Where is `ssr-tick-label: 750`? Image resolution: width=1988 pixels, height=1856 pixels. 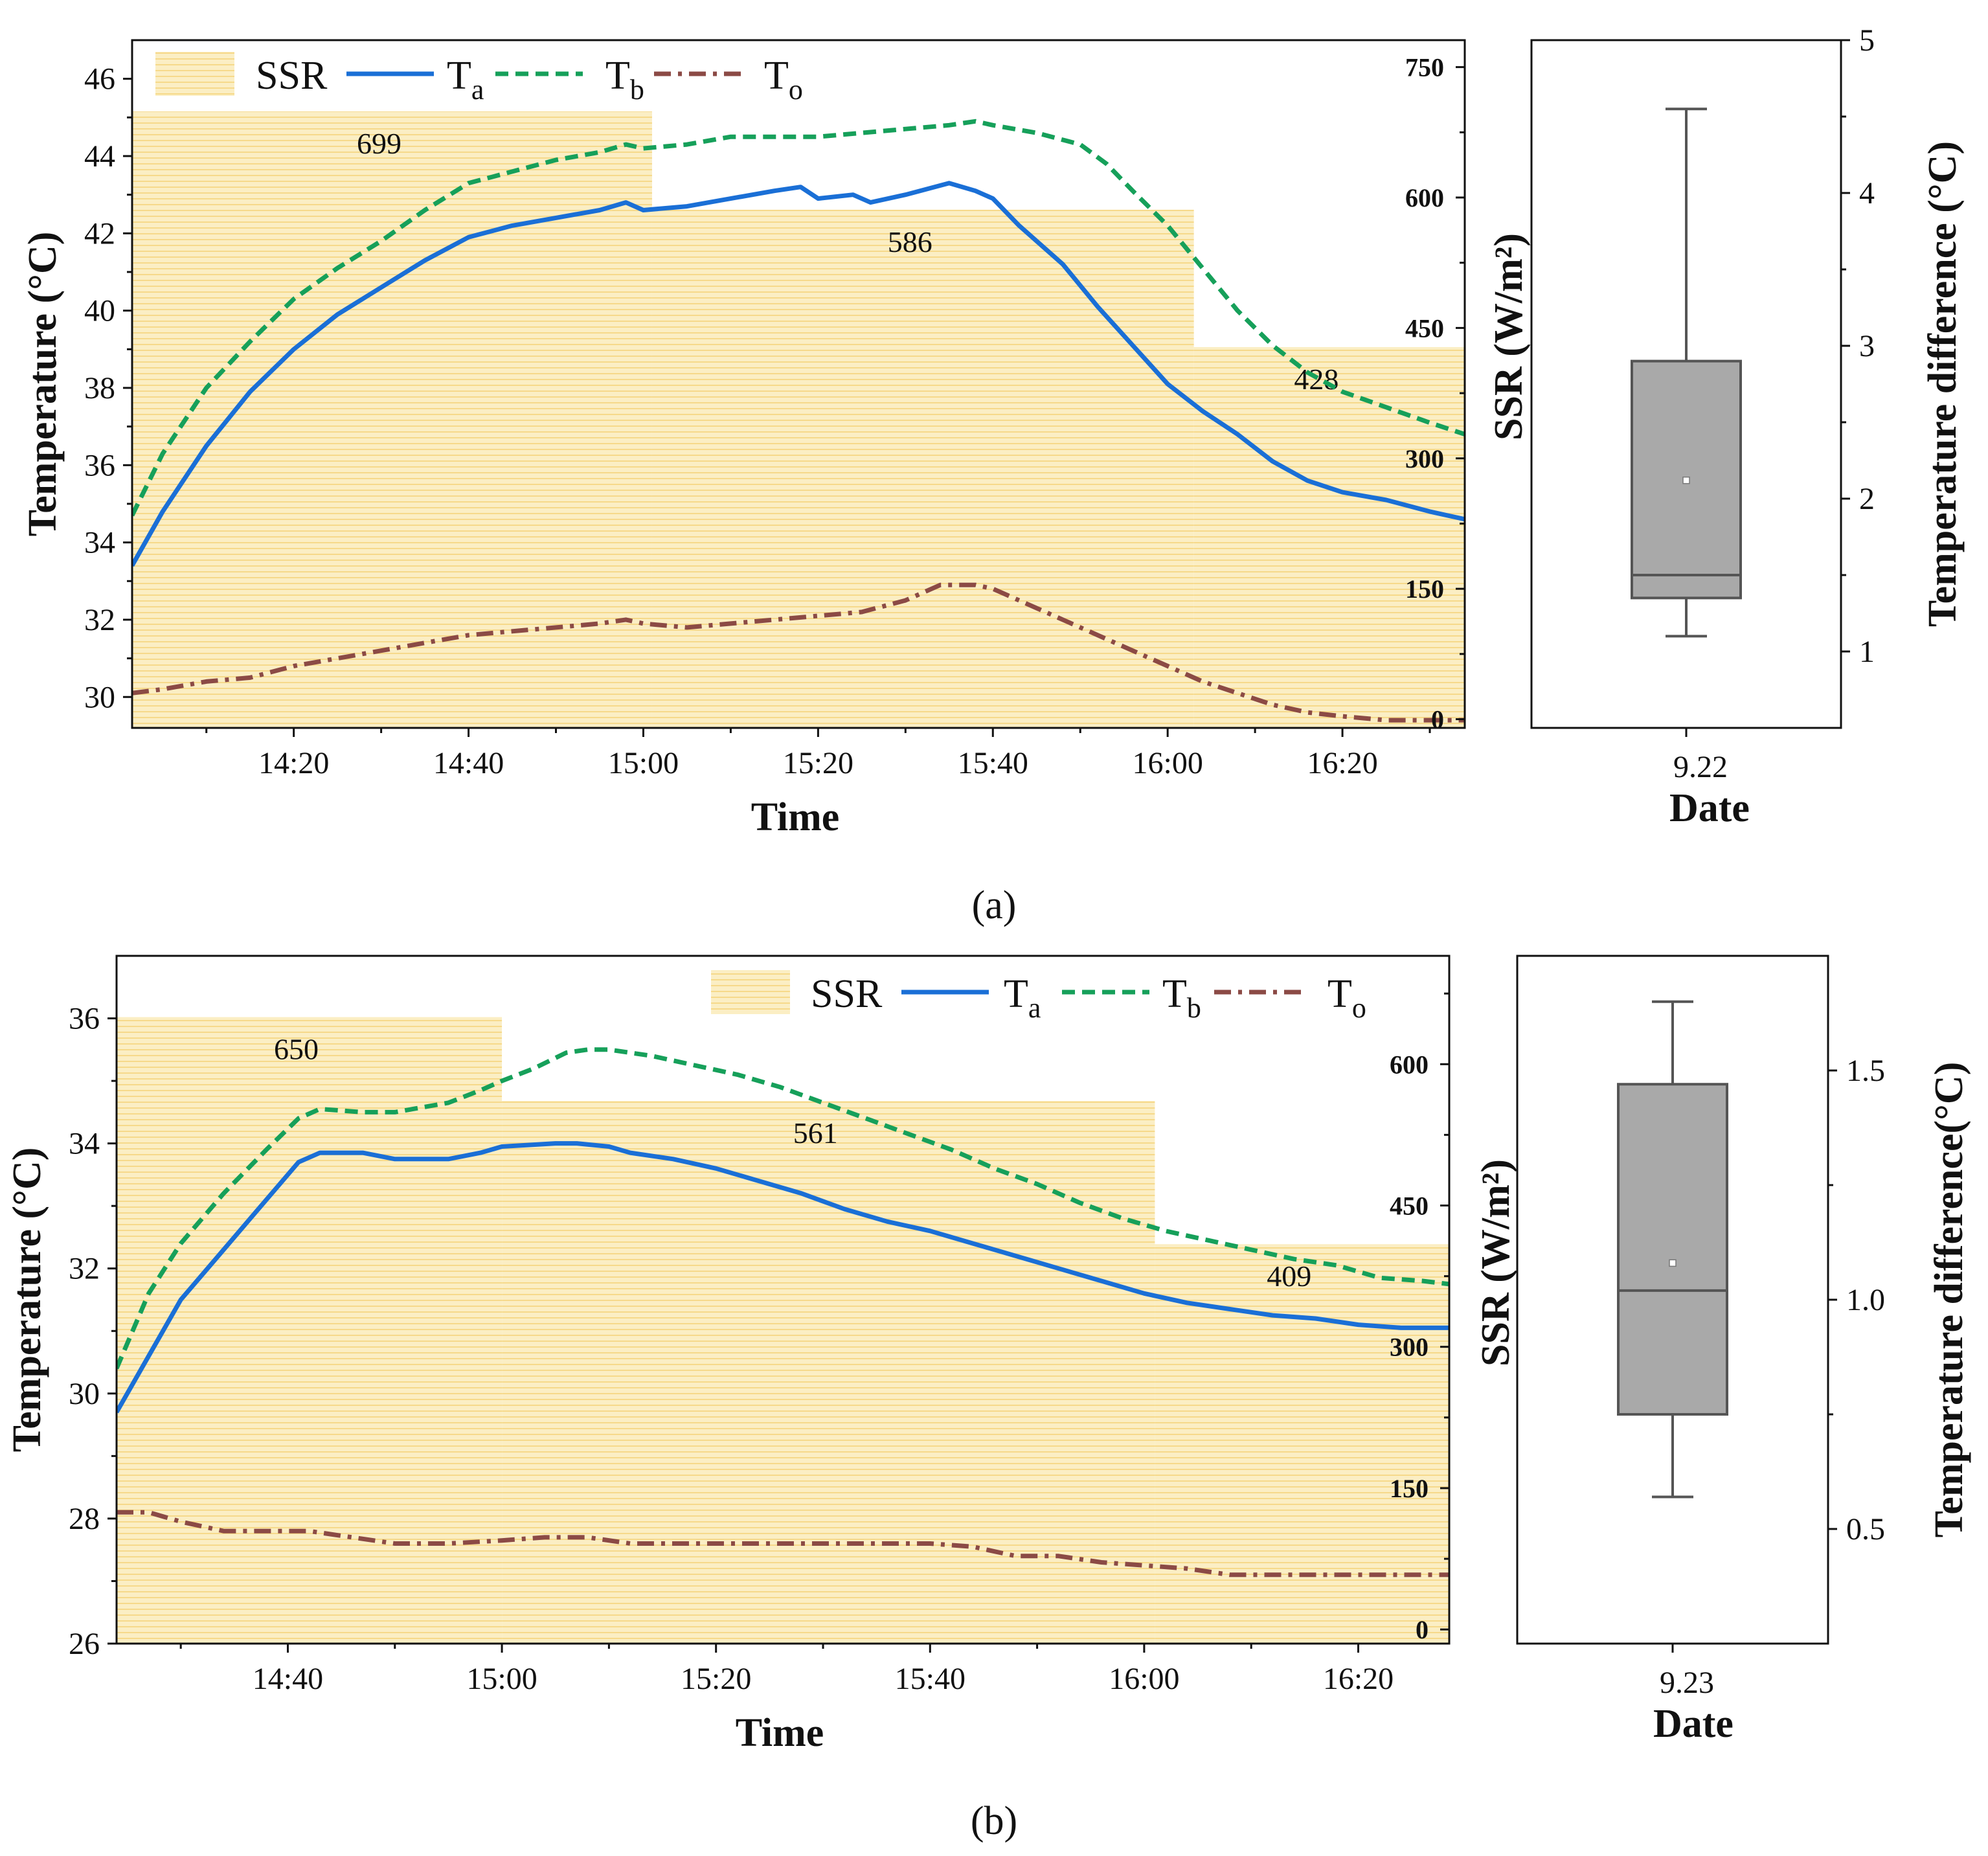
ssr-tick-label: 750 is located at coordinates (1425, 67).